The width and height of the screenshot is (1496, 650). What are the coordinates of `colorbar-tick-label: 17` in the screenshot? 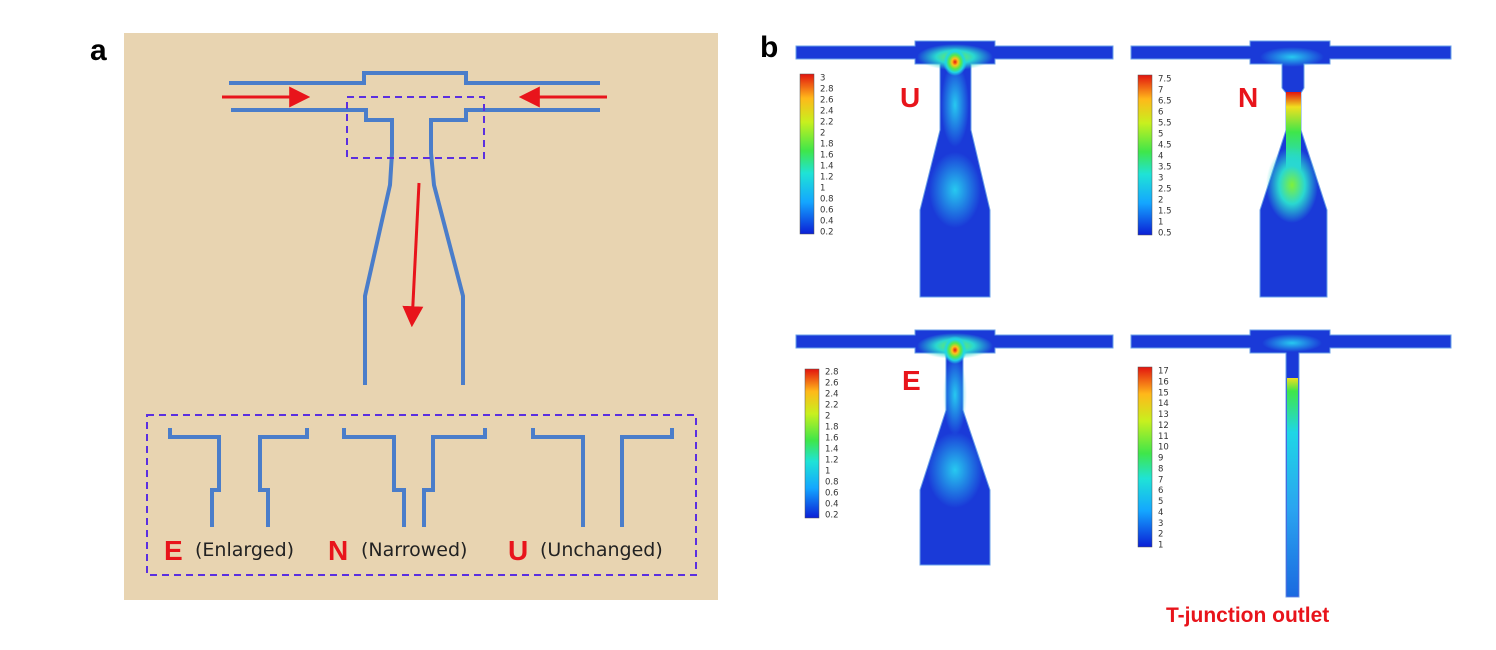 It's located at (1163, 372).